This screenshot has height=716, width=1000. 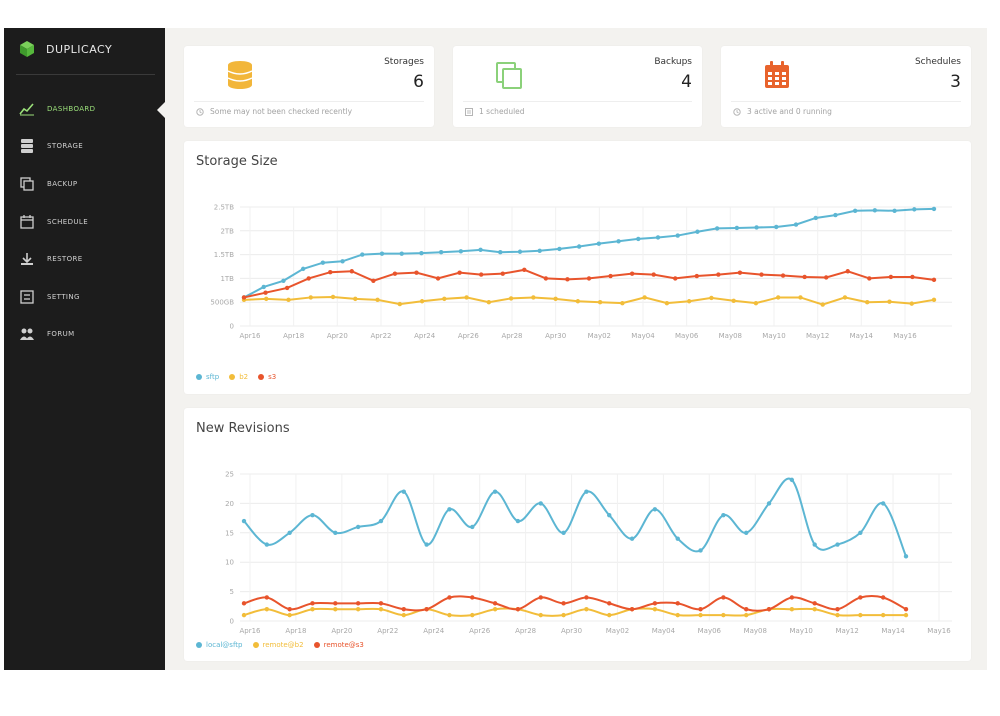 What do you see at coordinates (238, 377) in the screenshot?
I see `legend-item: b2` at bounding box center [238, 377].